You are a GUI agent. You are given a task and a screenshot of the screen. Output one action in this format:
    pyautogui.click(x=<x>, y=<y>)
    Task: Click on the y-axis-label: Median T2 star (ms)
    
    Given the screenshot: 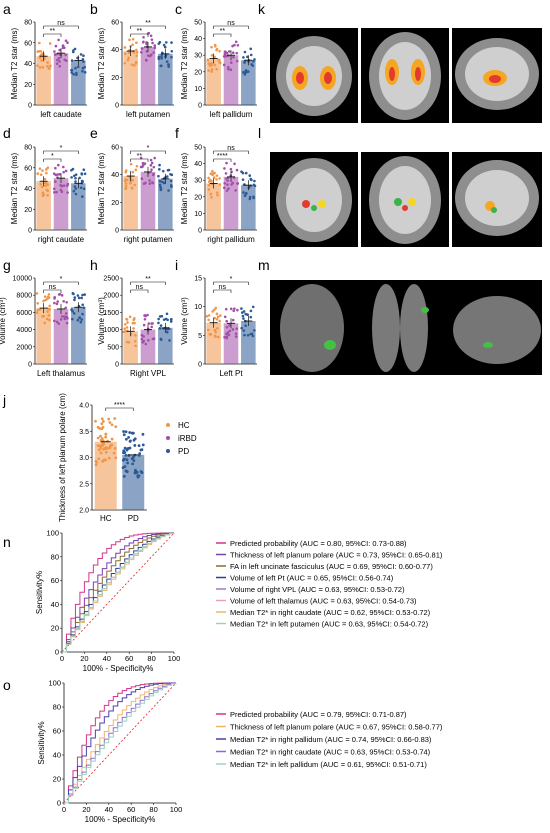 What is the action you would take?
    pyautogui.click(x=184, y=63)
    